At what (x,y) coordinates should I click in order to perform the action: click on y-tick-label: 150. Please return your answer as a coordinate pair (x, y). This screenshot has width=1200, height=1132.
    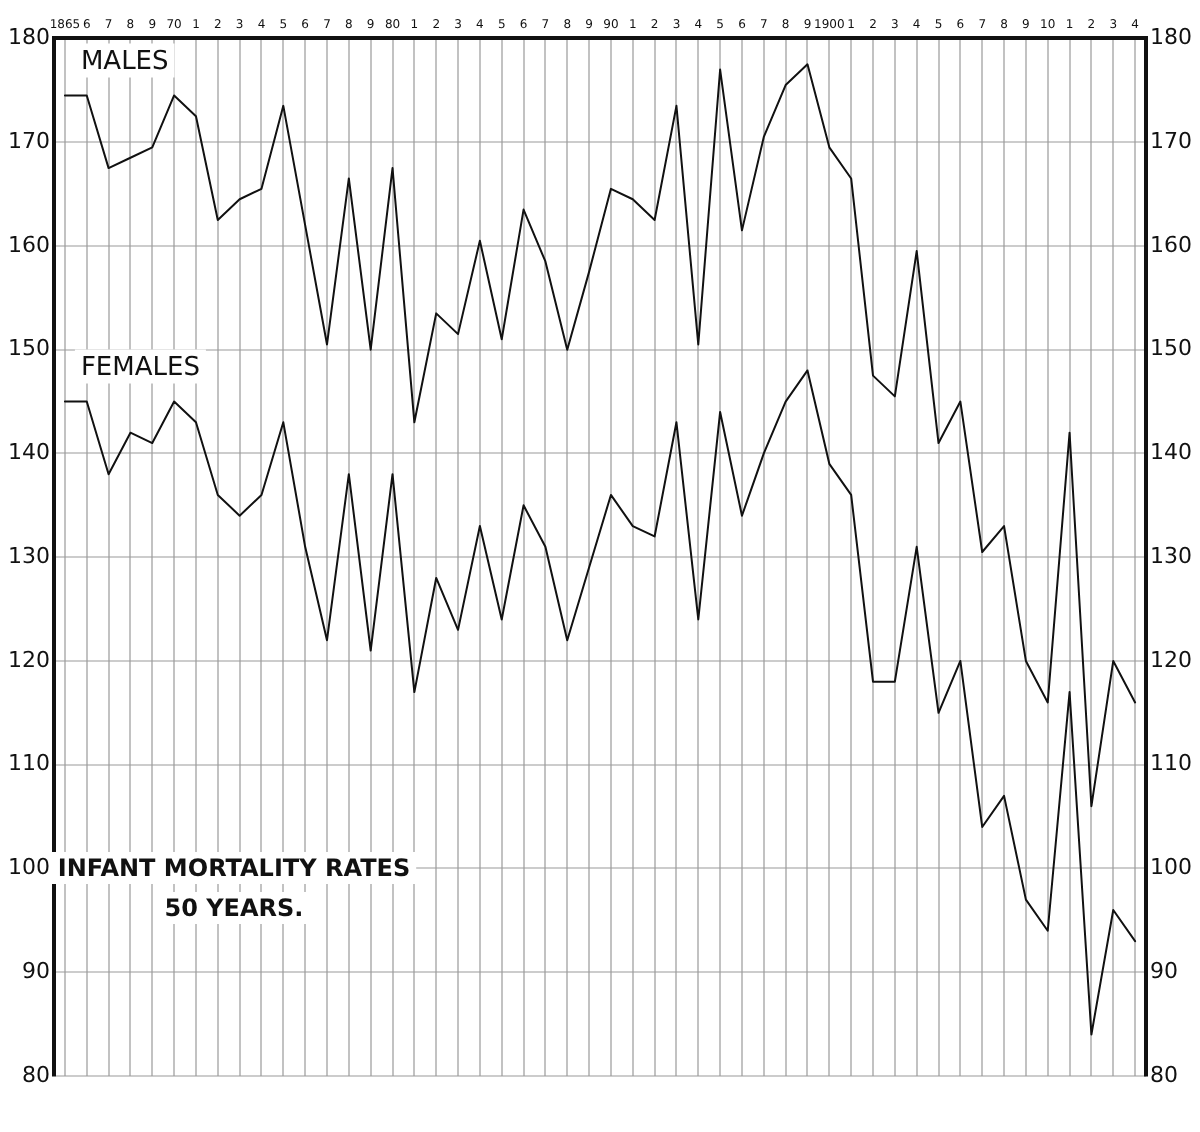
    Looking at the image, I should click on (28, 348).